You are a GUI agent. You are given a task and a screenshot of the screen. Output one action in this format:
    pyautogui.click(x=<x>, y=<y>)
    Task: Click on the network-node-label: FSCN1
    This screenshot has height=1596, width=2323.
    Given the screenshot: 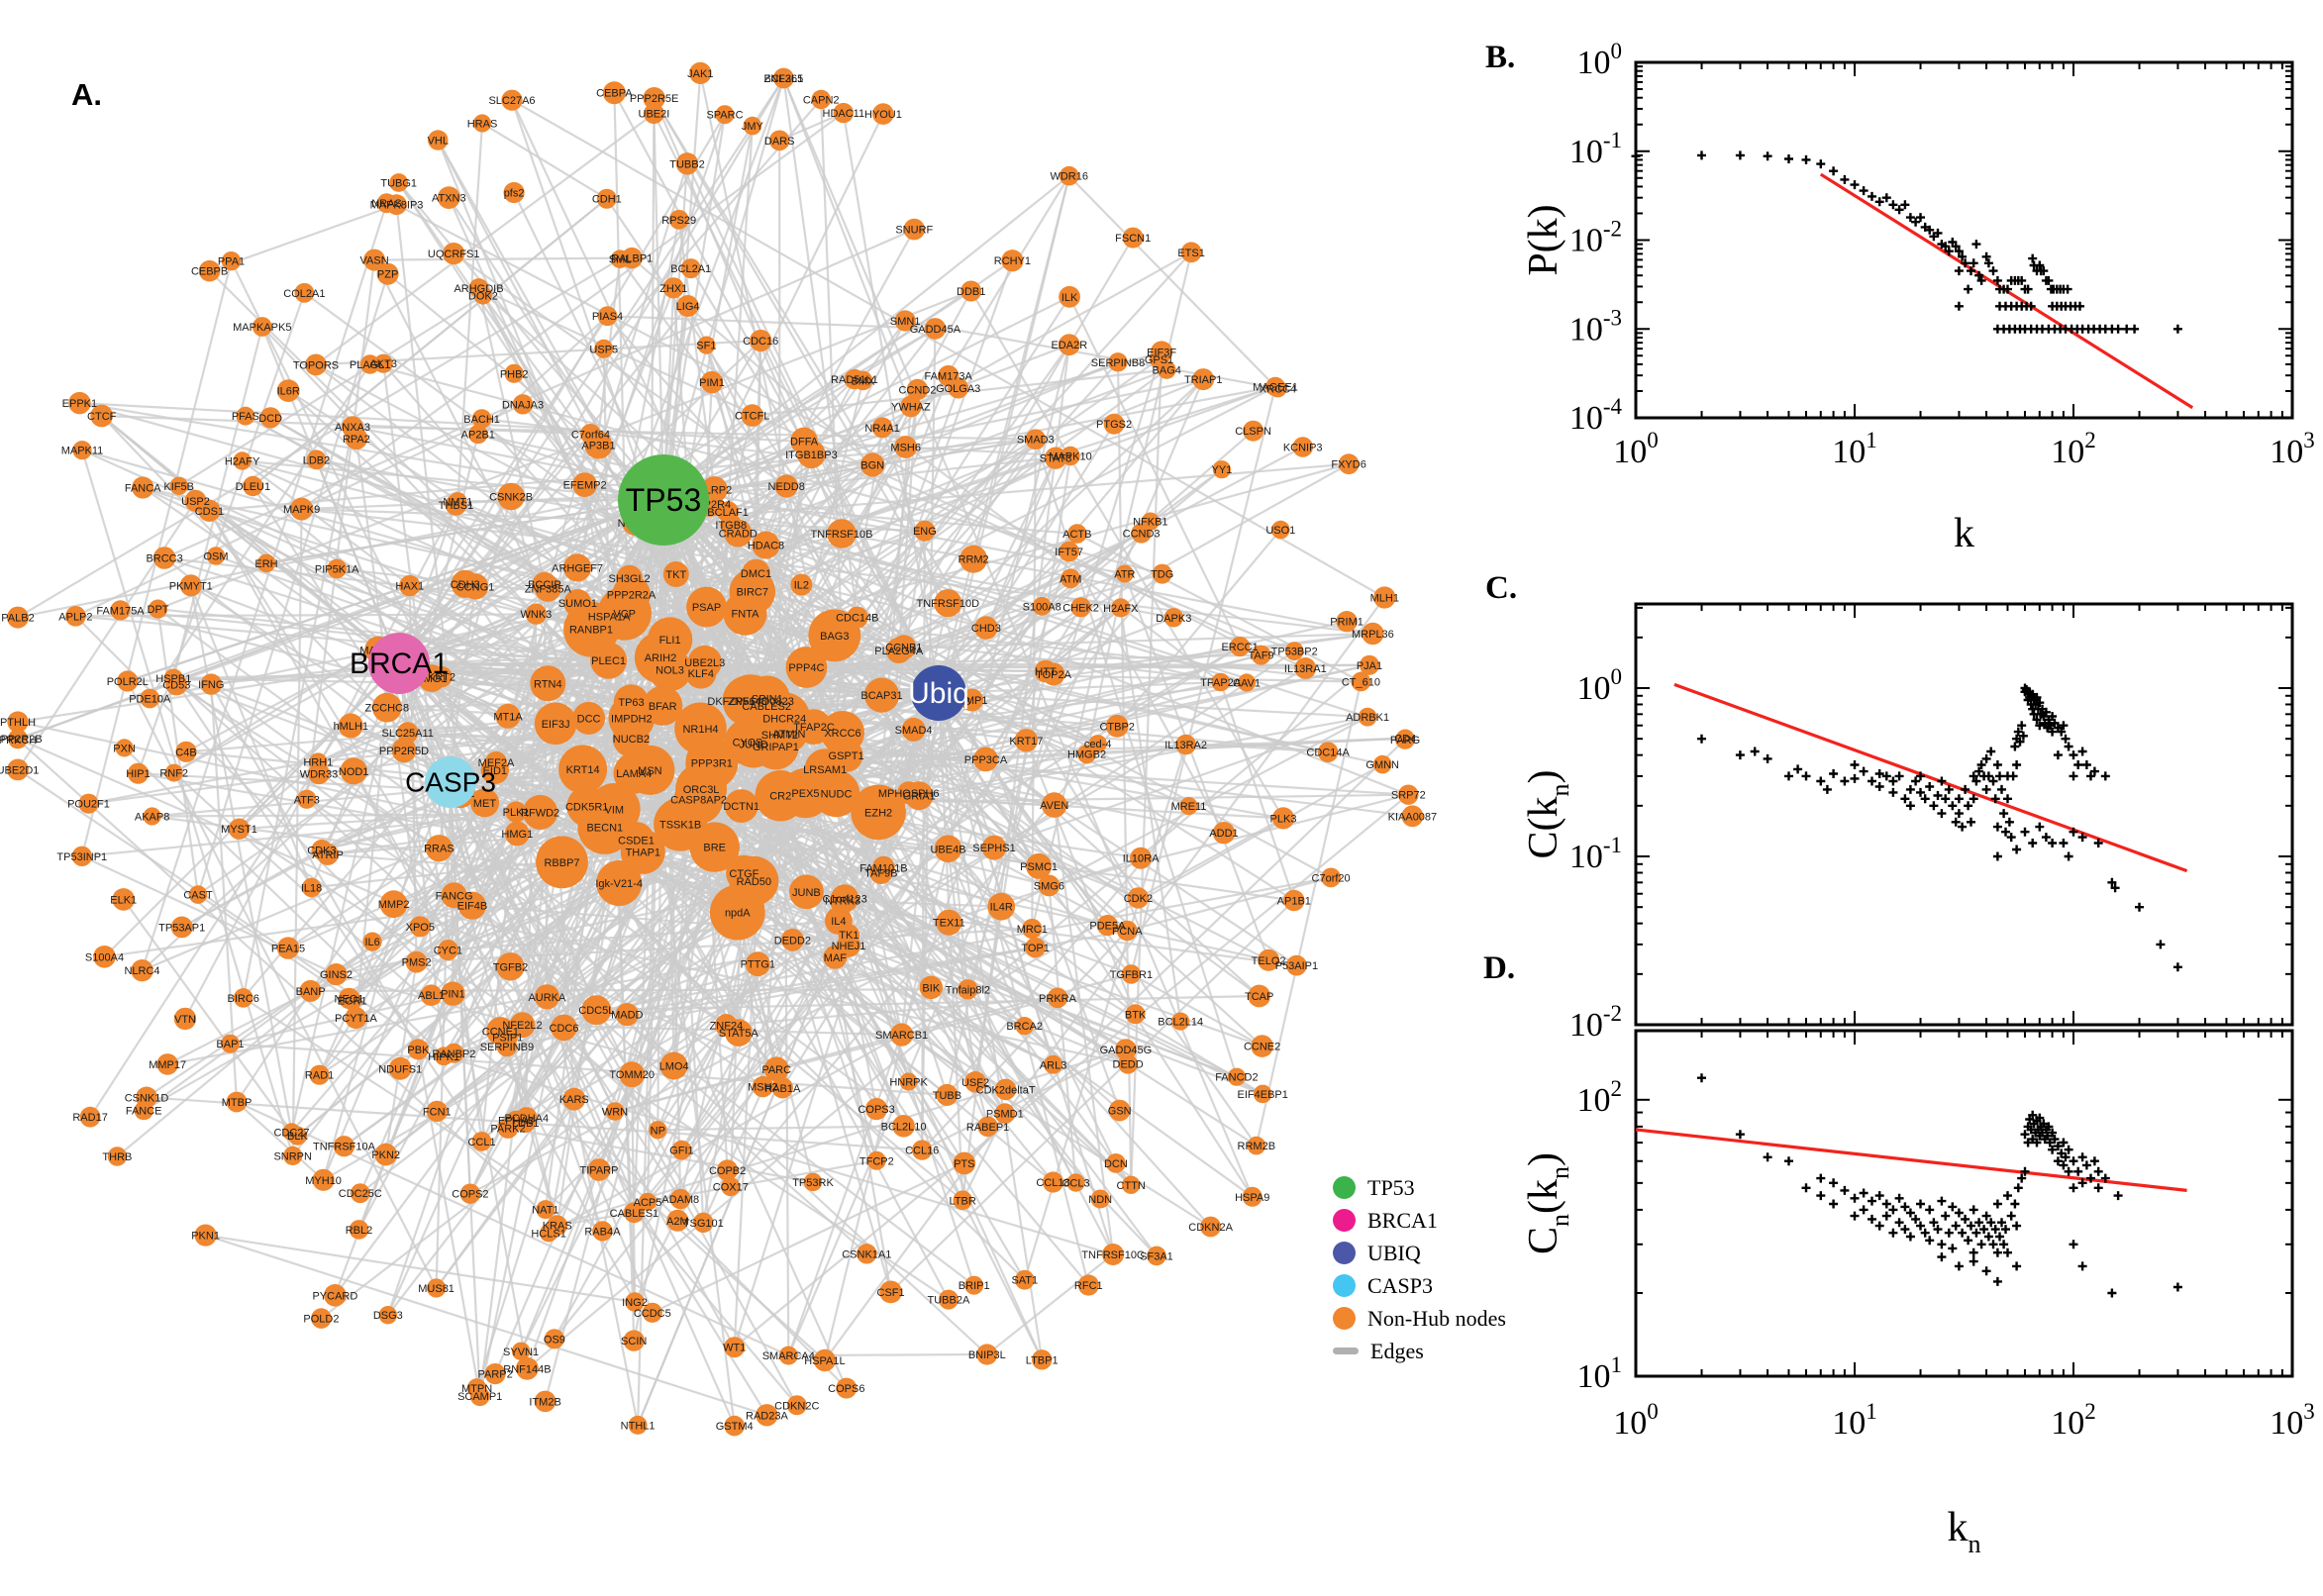 What is the action you would take?
    pyautogui.click(x=1133, y=239)
    